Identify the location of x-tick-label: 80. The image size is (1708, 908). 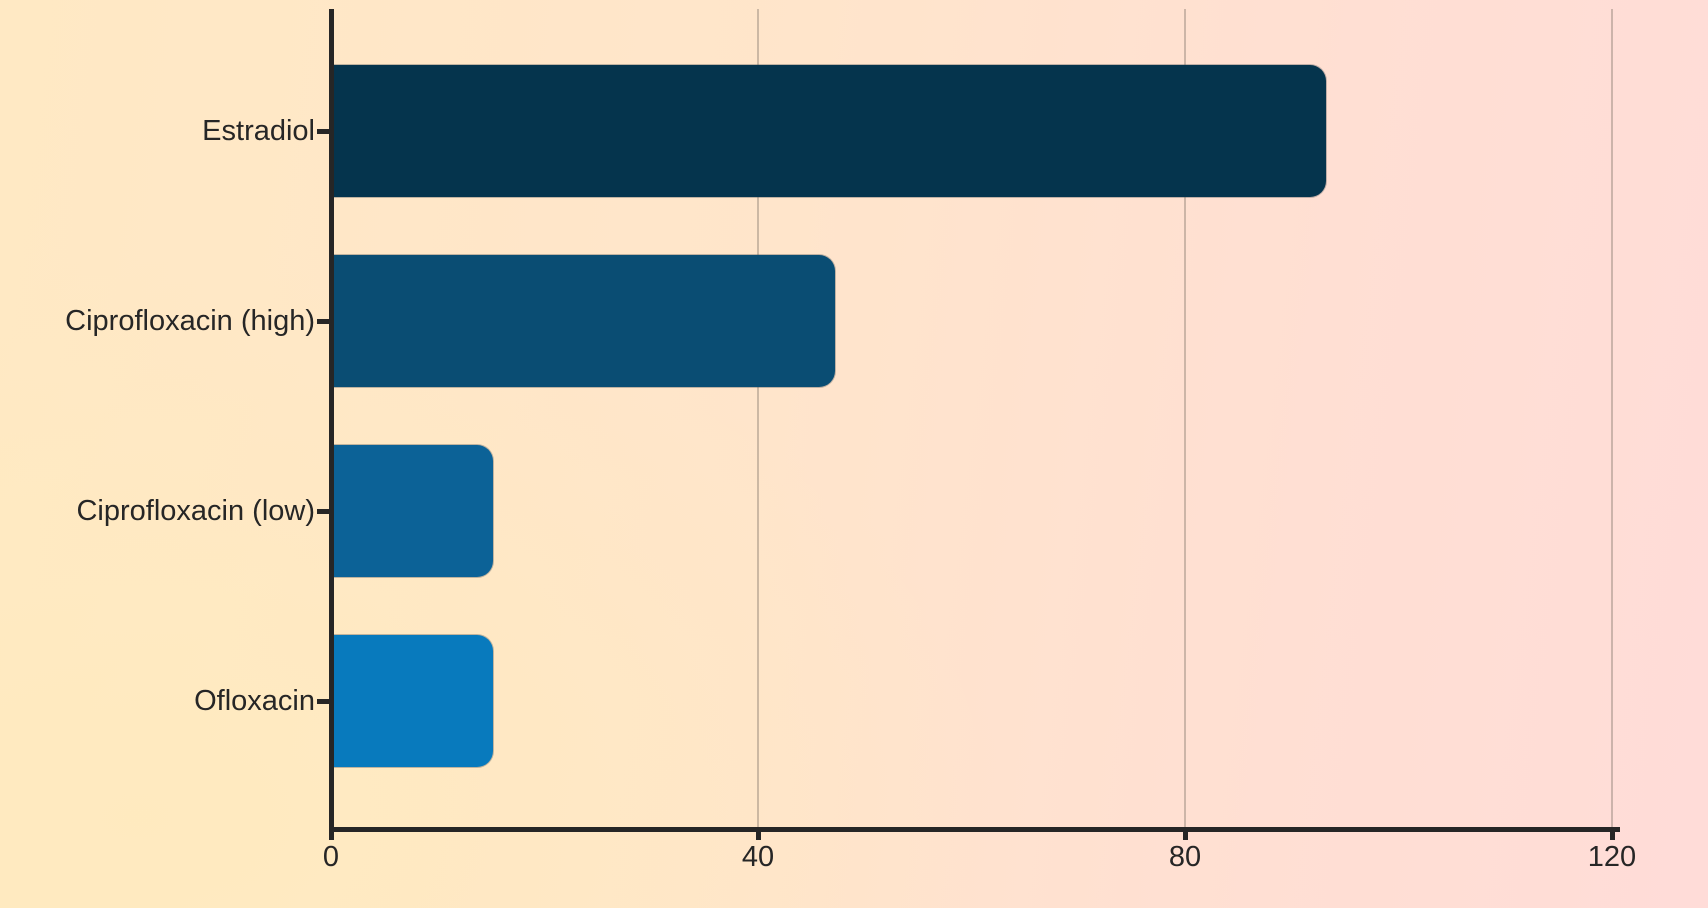
(1185, 857).